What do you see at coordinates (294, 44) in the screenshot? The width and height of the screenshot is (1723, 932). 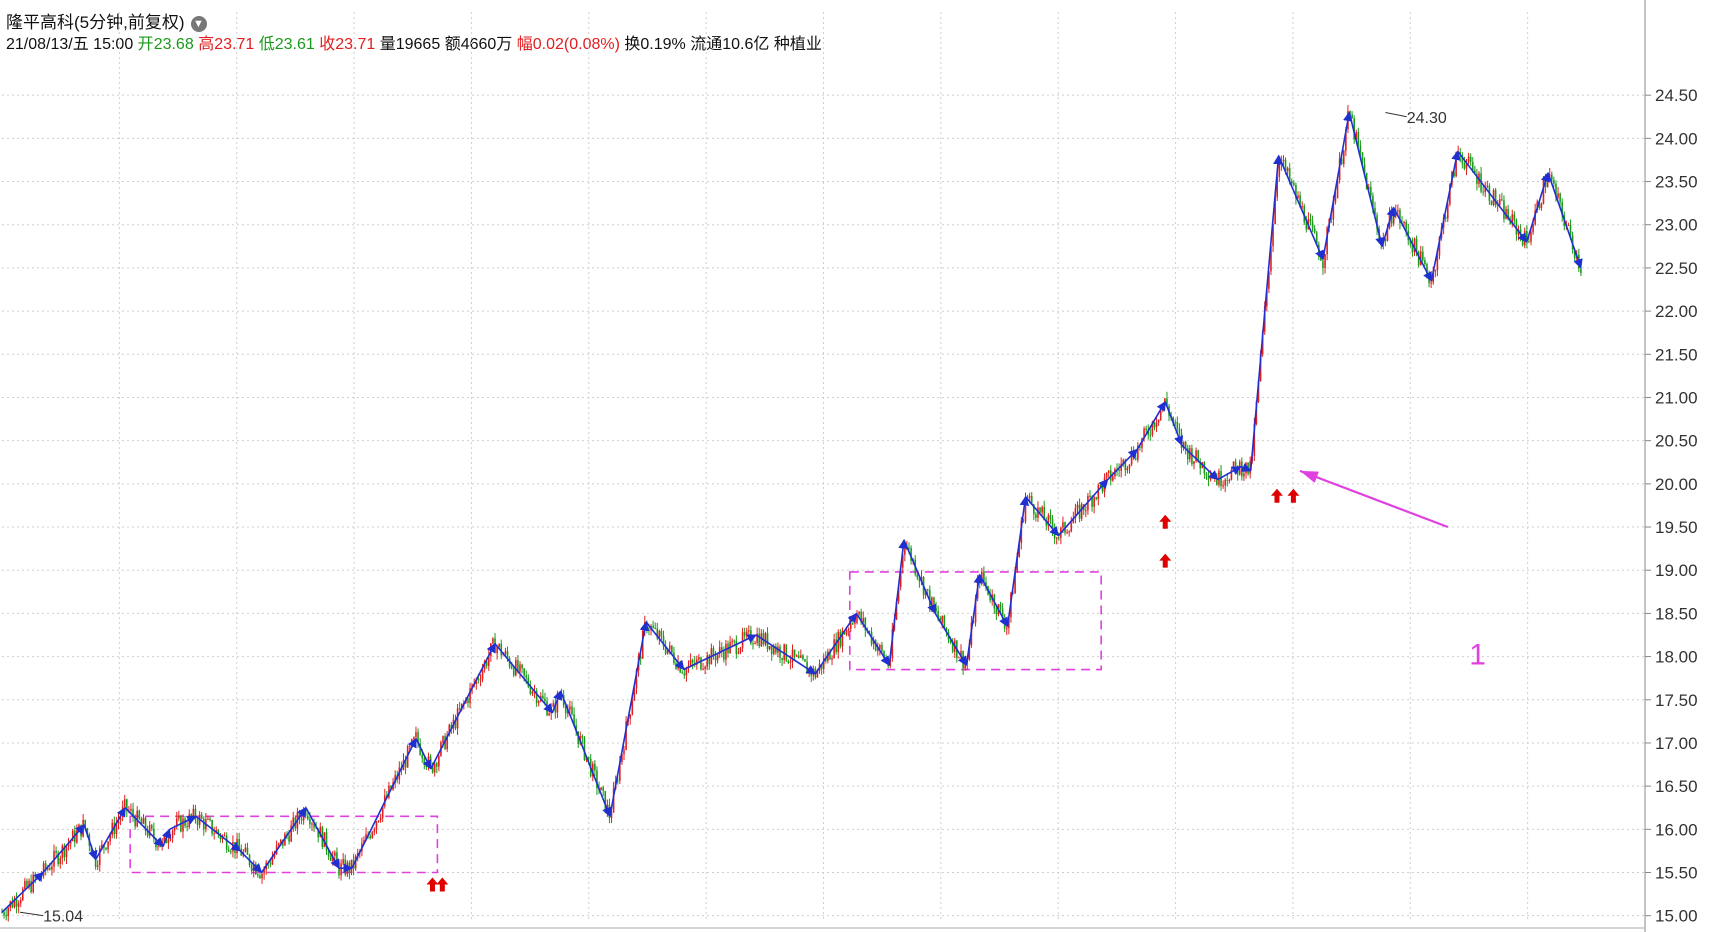 I see `low-value: 23.61` at bounding box center [294, 44].